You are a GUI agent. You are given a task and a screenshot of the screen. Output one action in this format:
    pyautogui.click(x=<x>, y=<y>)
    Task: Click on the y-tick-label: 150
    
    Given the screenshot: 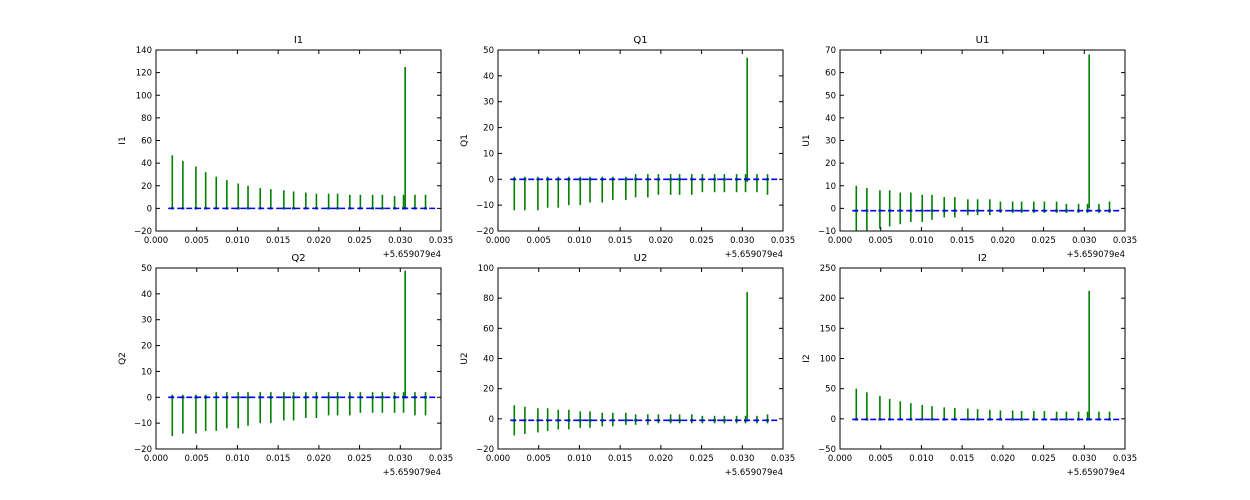 What is the action you would take?
    pyautogui.click(x=828, y=329)
    